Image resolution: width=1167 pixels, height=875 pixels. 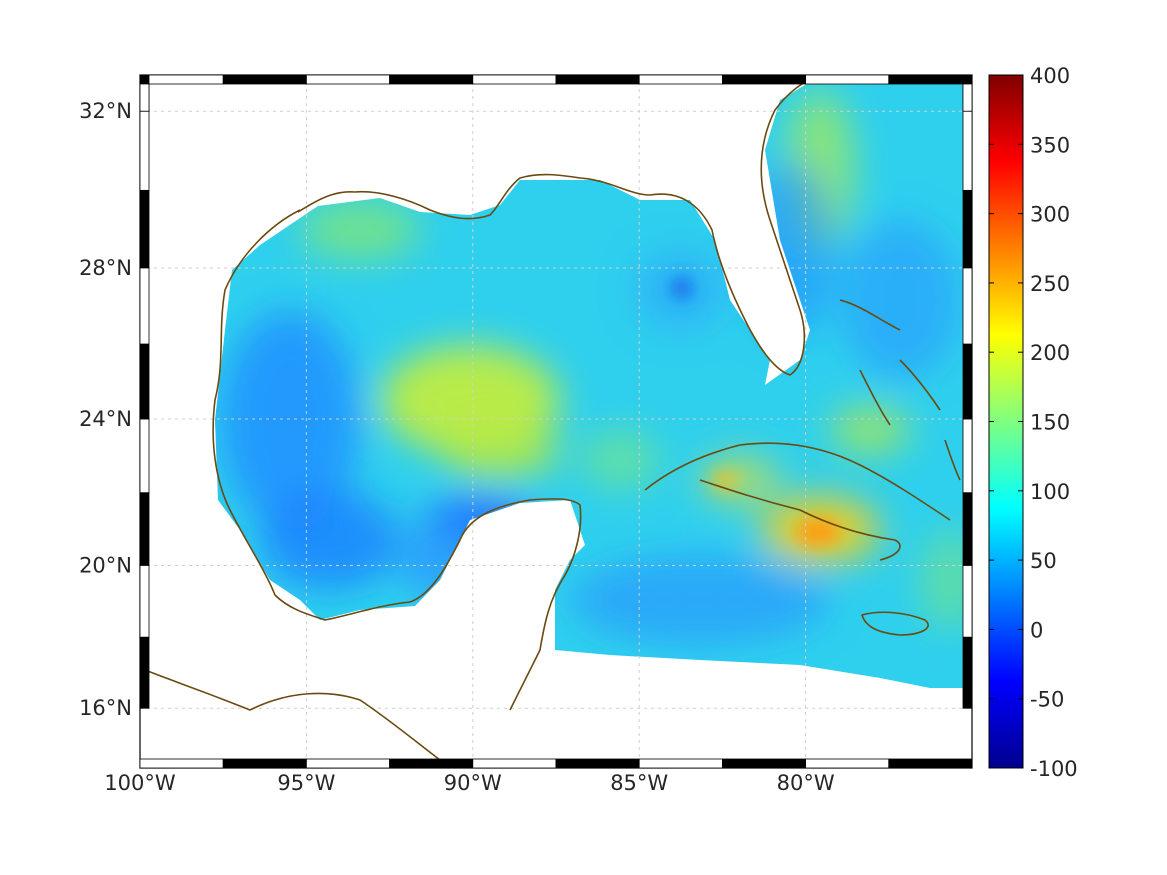 What do you see at coordinates (105, 419) in the screenshot?
I see `lat-tick-label: 24°N` at bounding box center [105, 419].